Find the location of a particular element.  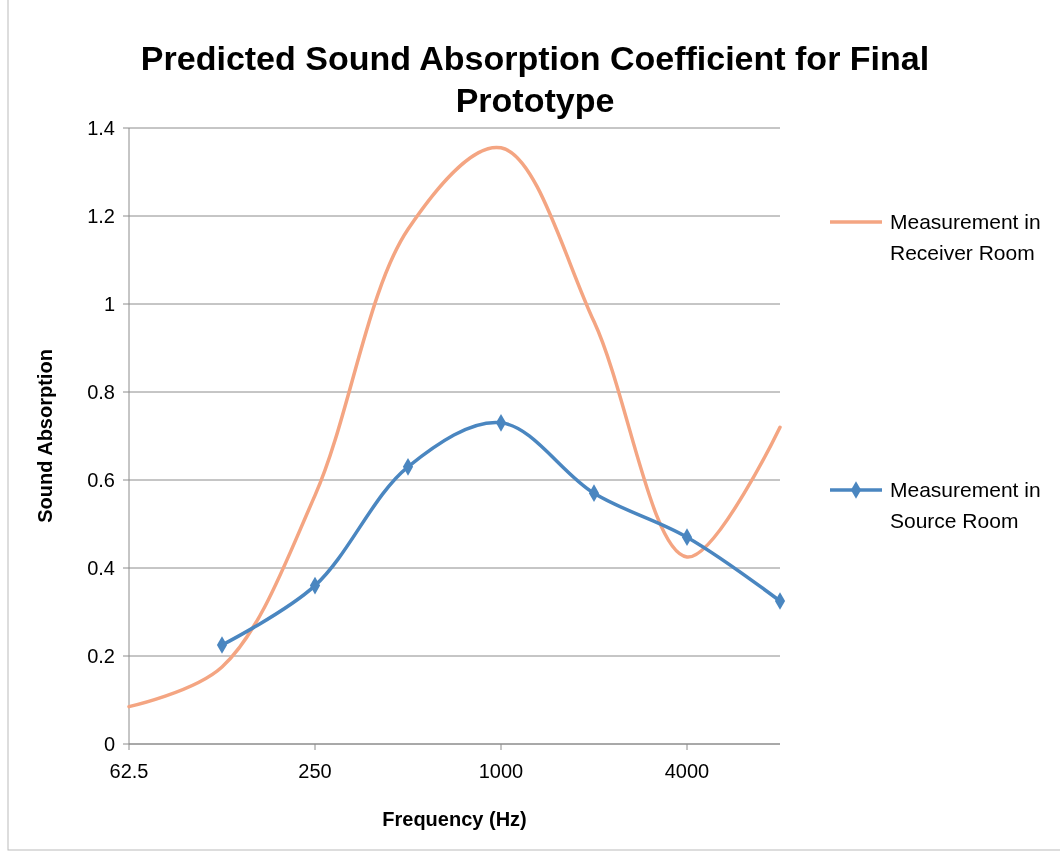

y-axis-title: Sound Absorption is located at coordinates (45, 436).